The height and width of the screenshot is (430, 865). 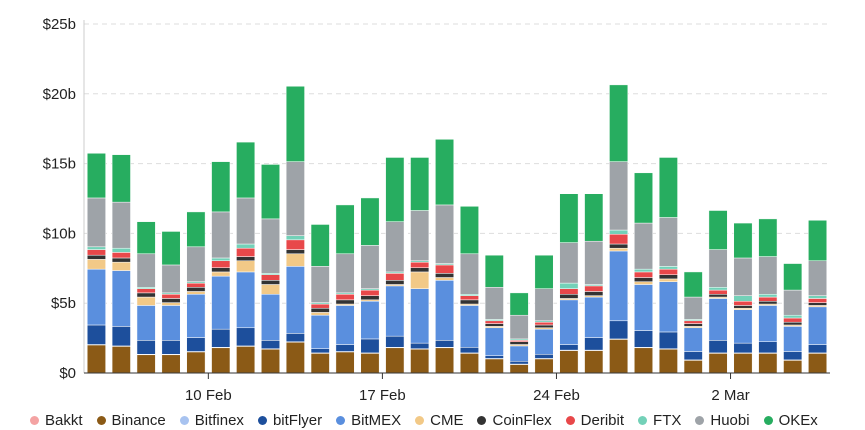 I want to click on legend-item: bitFlyer, so click(x=289, y=420).